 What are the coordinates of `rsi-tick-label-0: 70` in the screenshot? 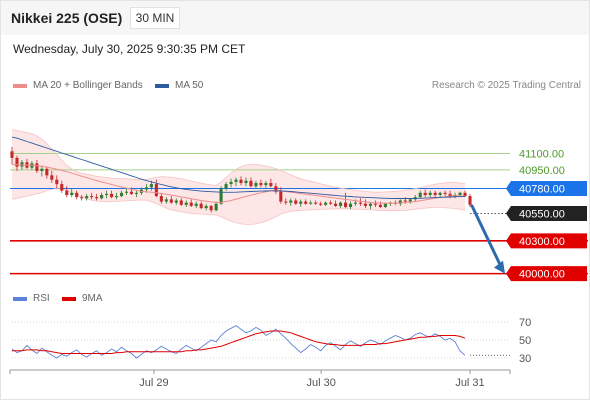 It's located at (525, 323).